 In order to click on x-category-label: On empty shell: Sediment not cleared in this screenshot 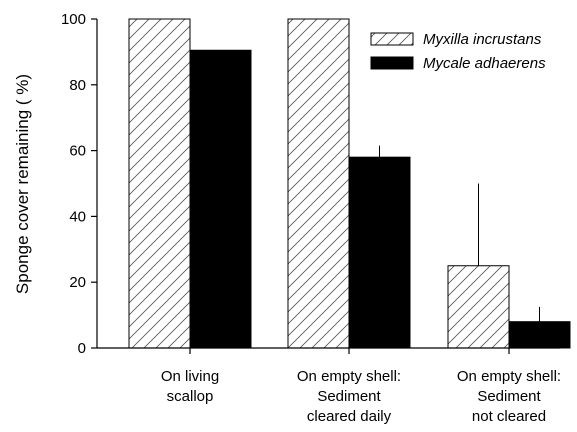, I will do `click(509, 396)`.